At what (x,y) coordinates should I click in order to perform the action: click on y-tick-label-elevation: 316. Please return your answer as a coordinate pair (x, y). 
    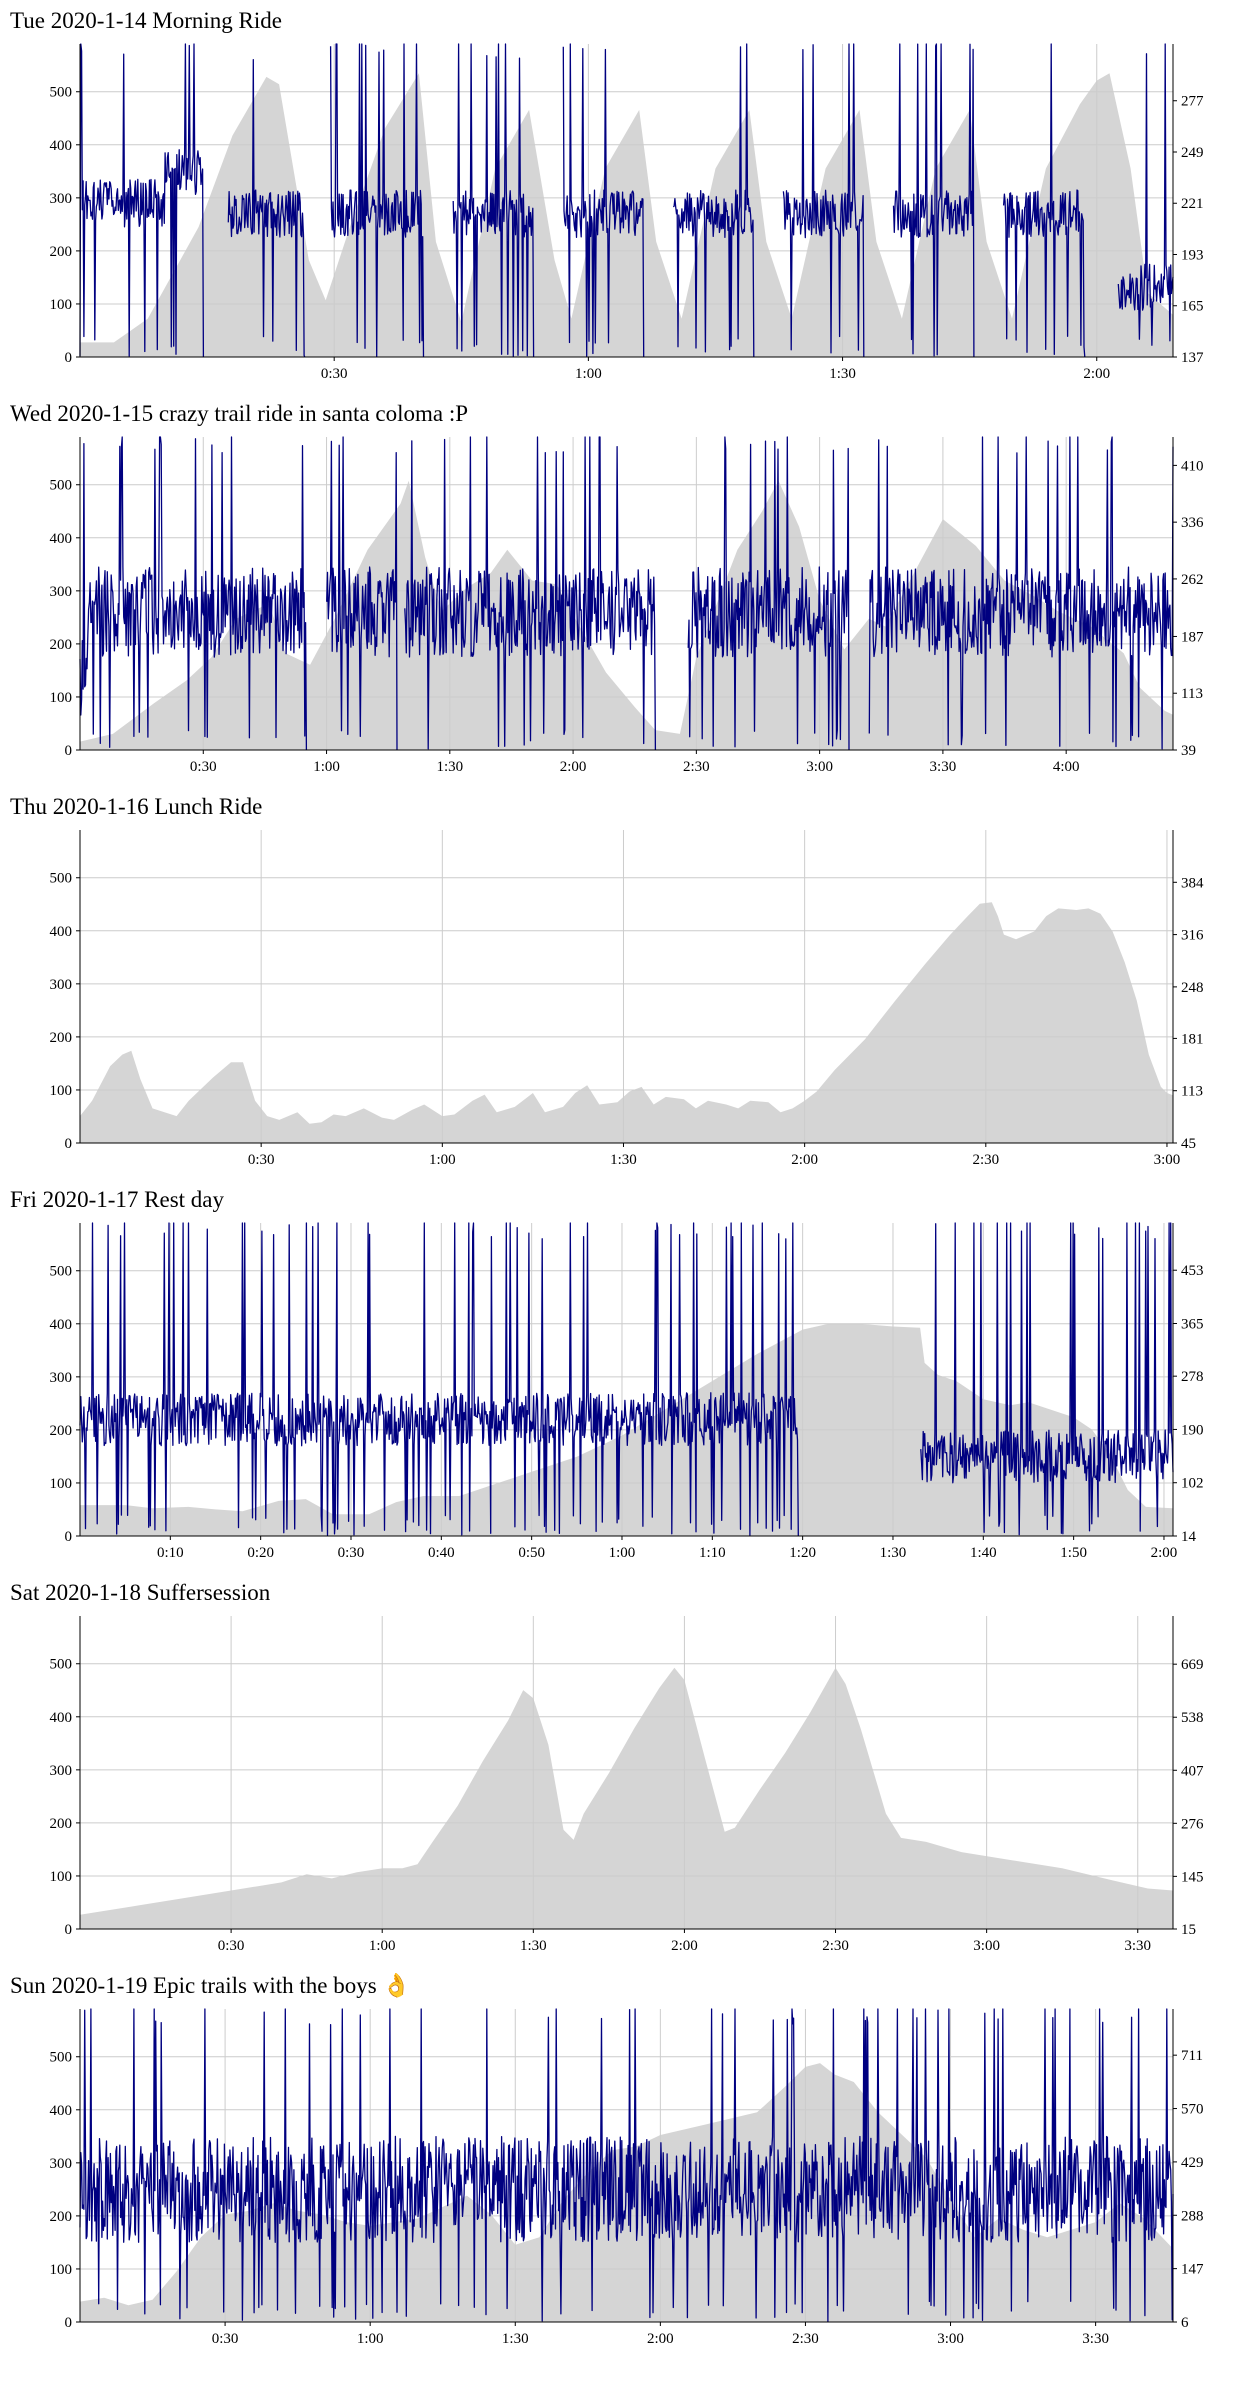
    Looking at the image, I should click on (1192, 936).